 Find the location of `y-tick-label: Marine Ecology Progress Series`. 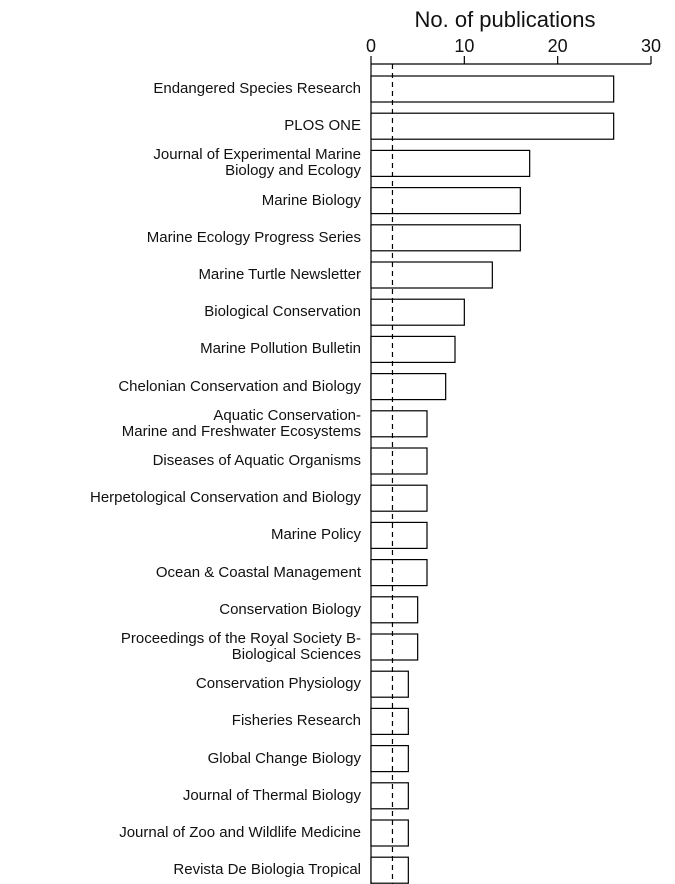

y-tick-label: Marine Ecology Progress Series is located at coordinates (253, 237).